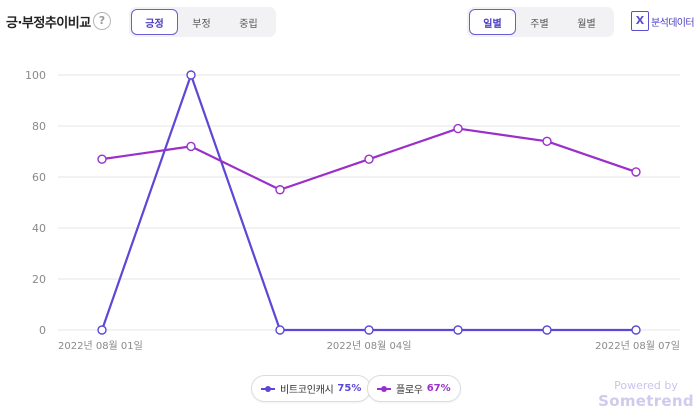 This screenshot has height=418, width=700. What do you see at coordinates (39, 279) in the screenshot?
I see `y-tick-label: 20` at bounding box center [39, 279].